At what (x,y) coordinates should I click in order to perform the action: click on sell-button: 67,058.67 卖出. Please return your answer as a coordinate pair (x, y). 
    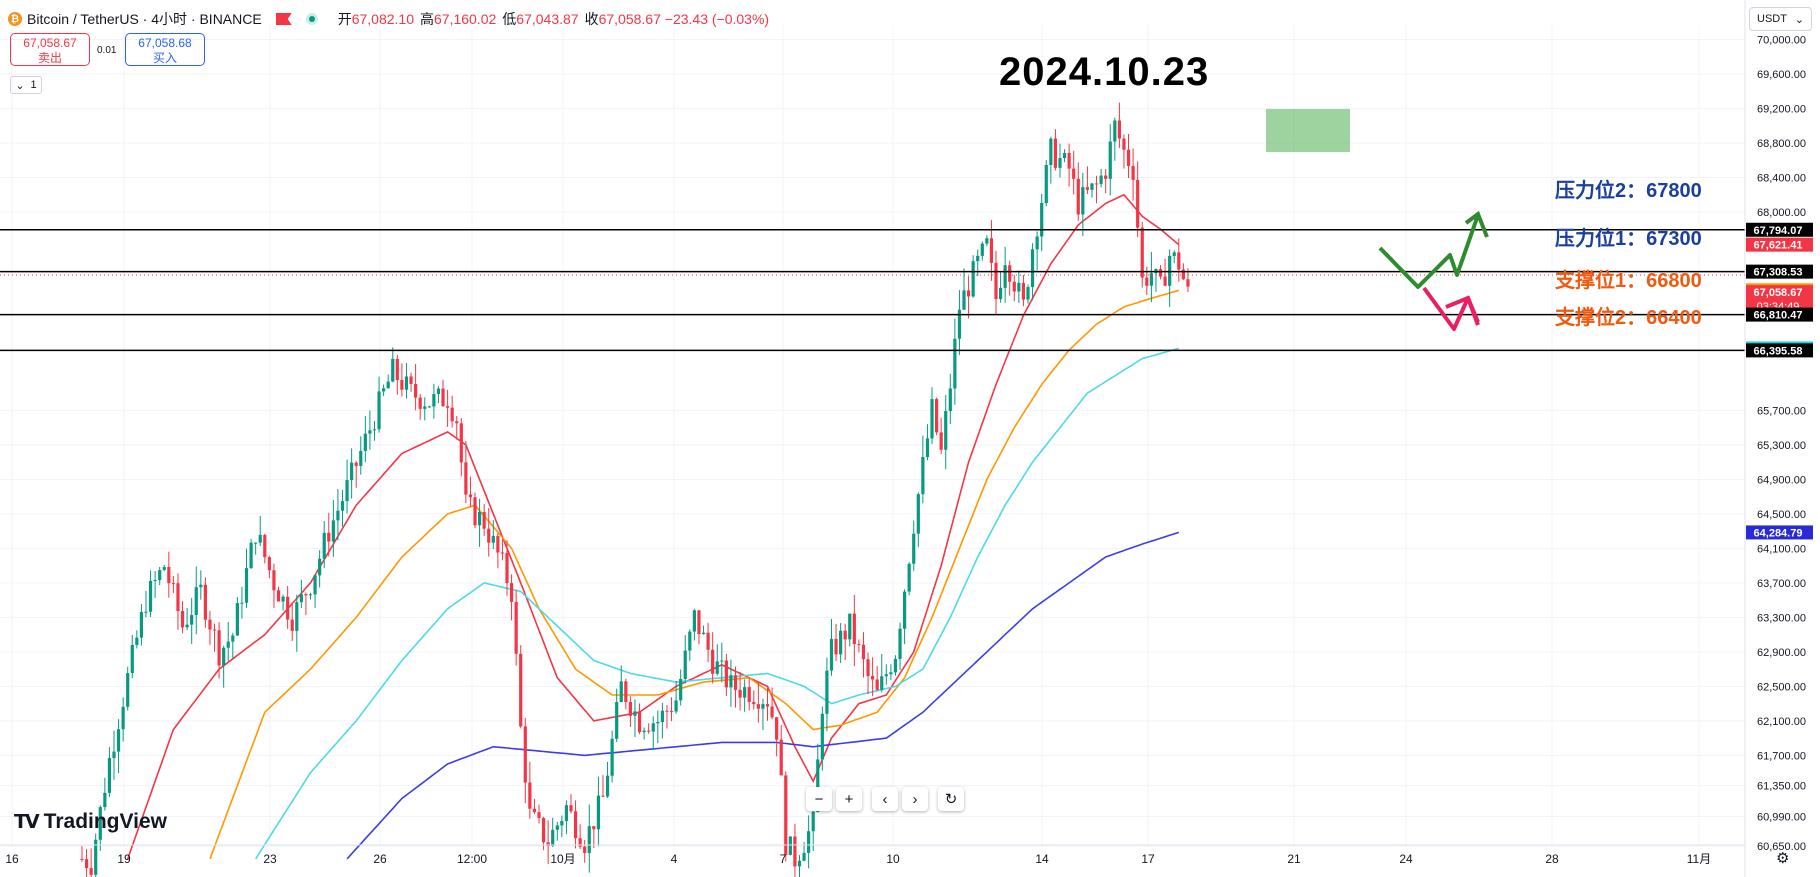
    Looking at the image, I should click on (50, 49).